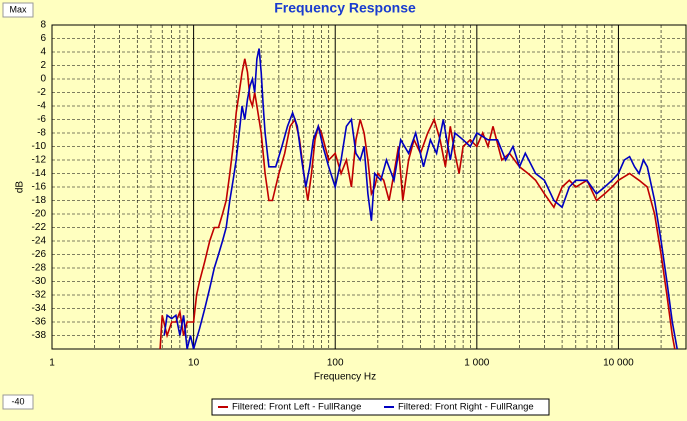 The image size is (687, 421). What do you see at coordinates (345, 8) in the screenshot?
I see `chart-title: Frequency Response` at bounding box center [345, 8].